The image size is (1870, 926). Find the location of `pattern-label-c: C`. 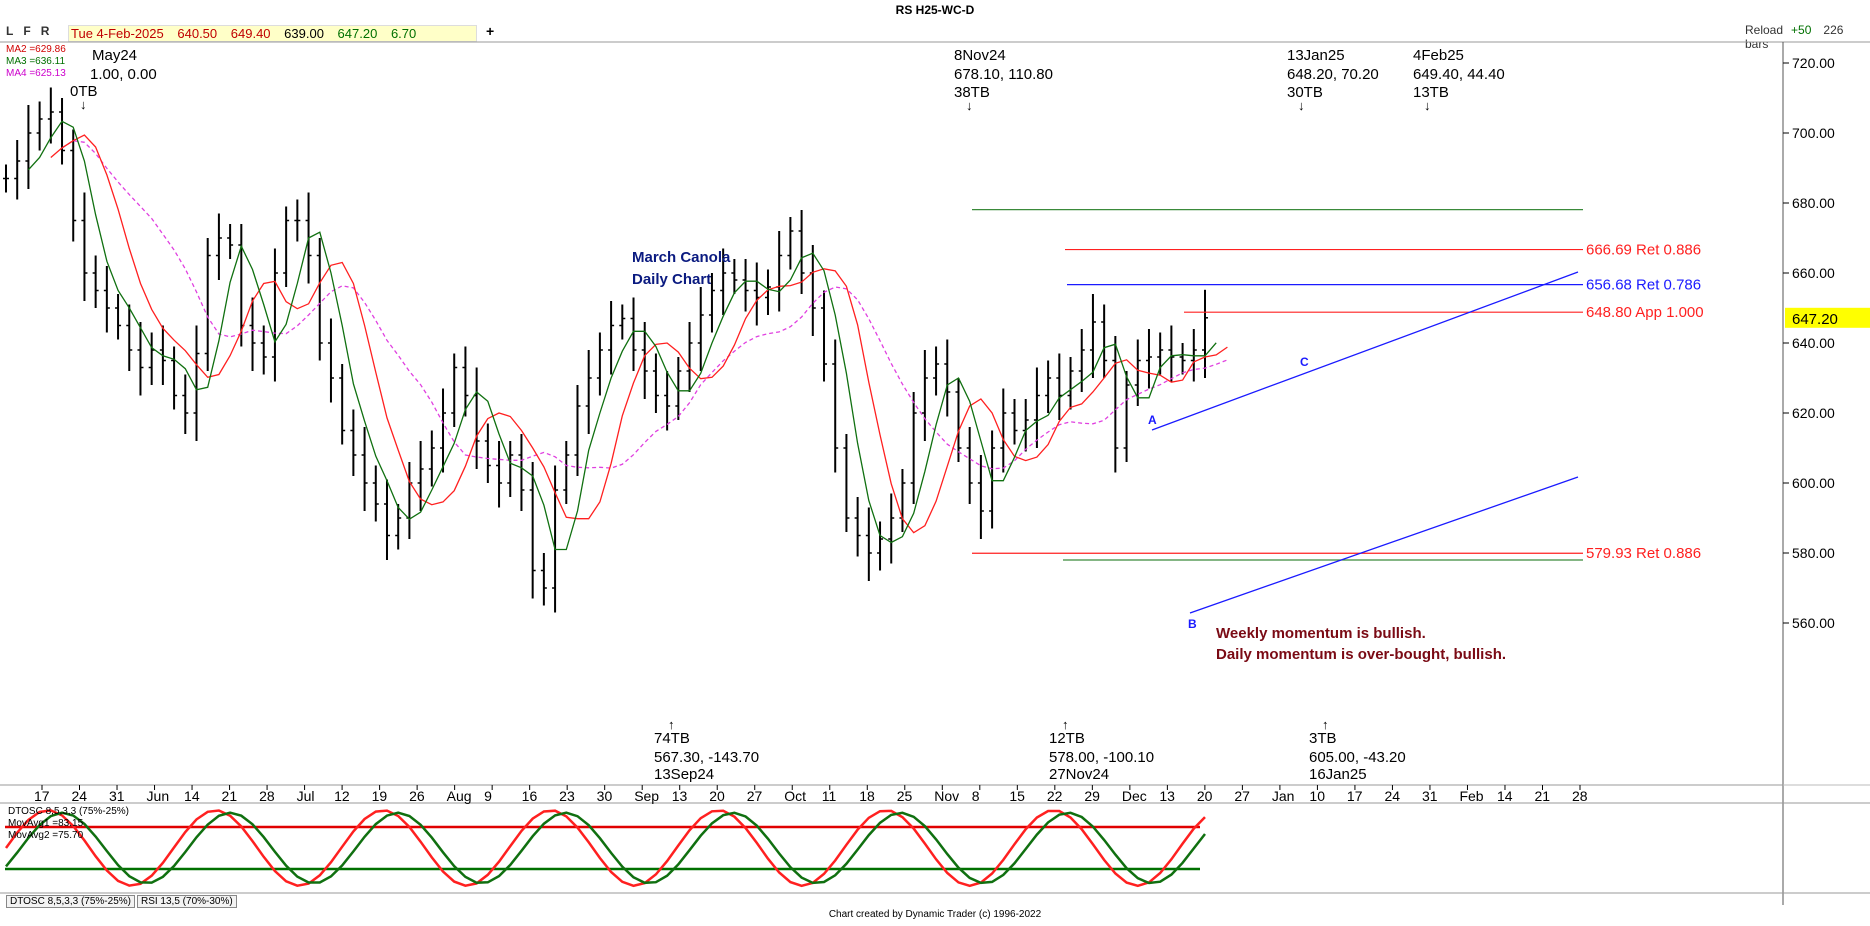

pattern-label-c: C is located at coordinates (1304, 362).